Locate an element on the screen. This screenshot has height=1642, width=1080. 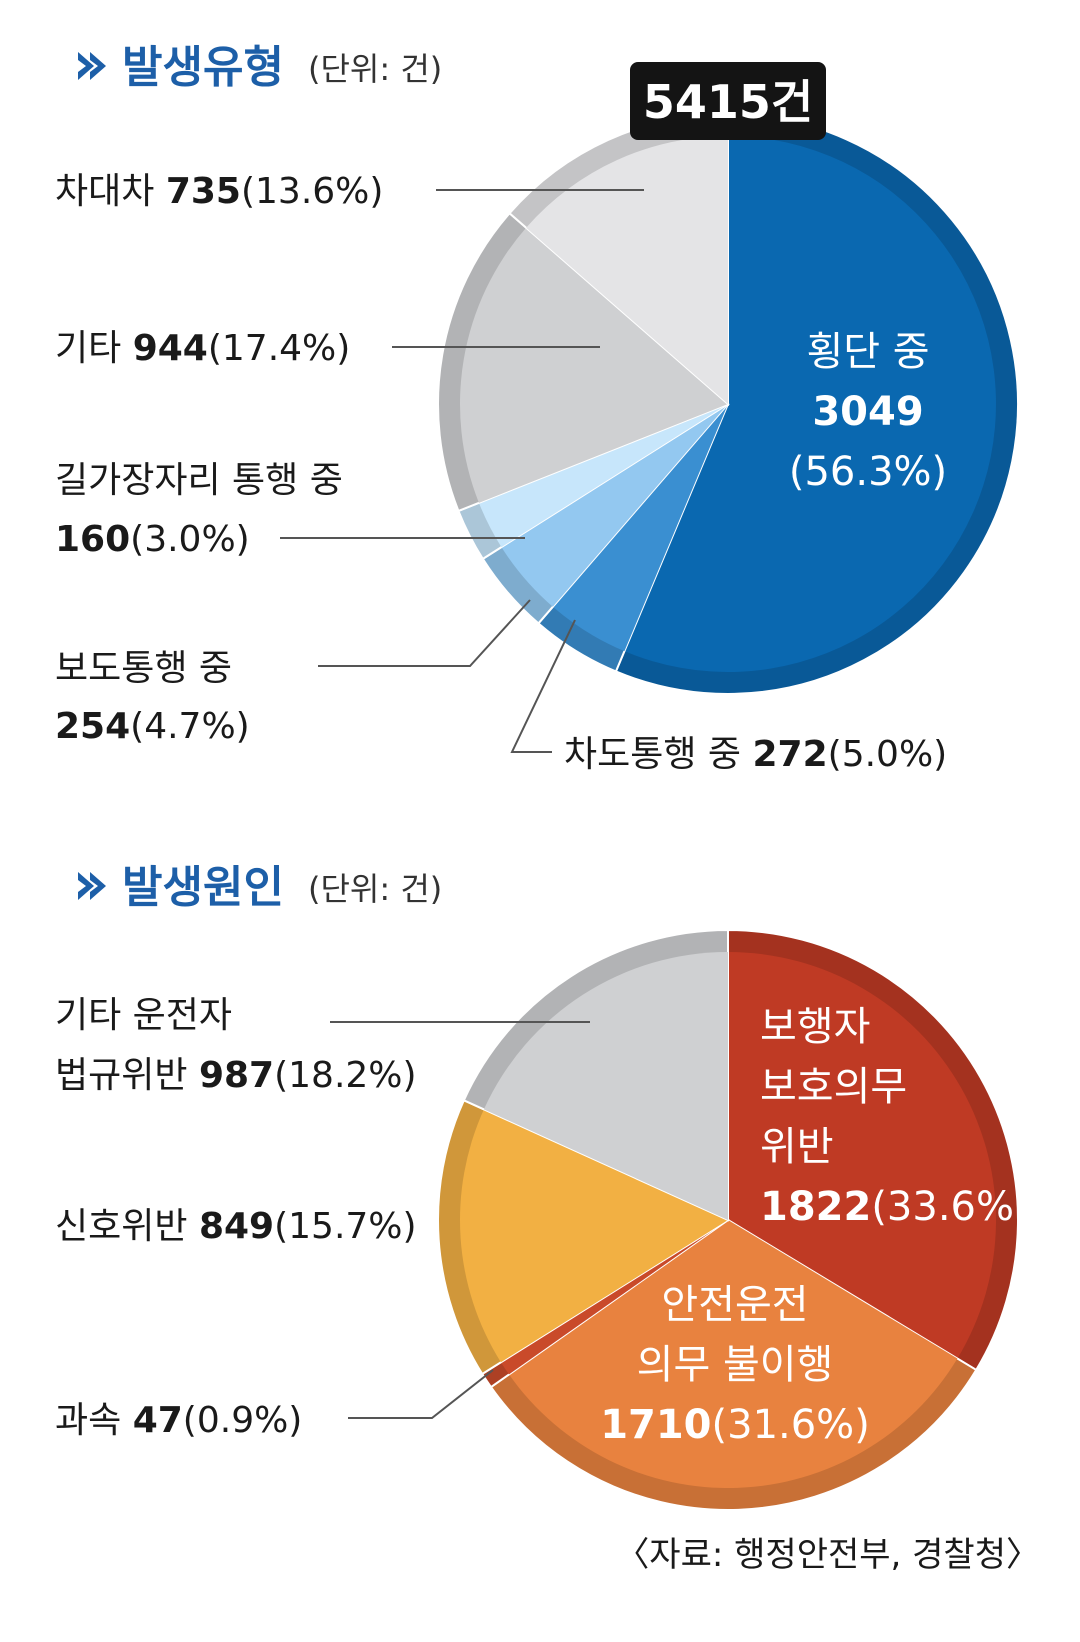
leader-line-chado is located at coordinates (543, 686).